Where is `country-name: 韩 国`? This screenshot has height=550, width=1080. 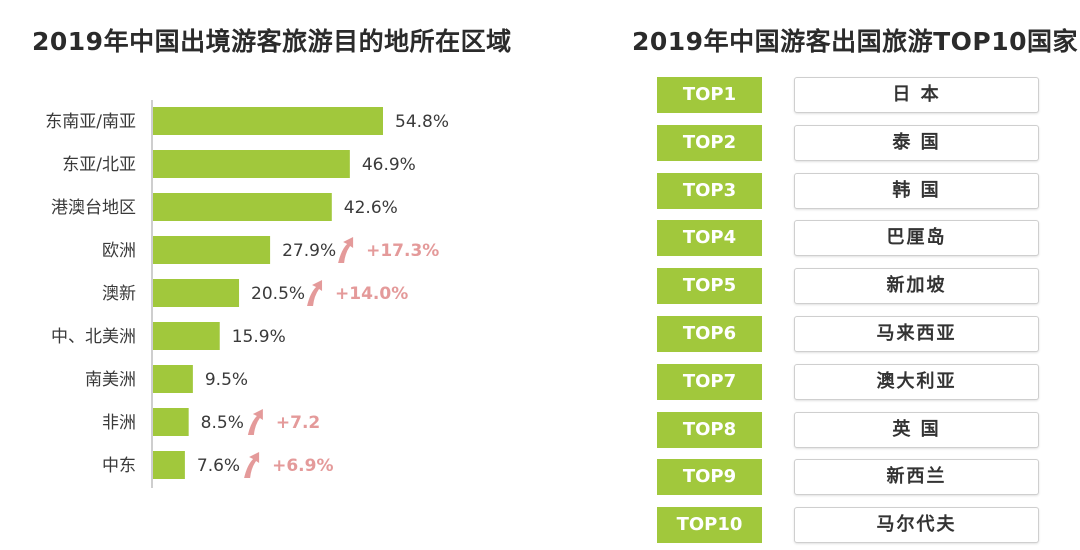
country-name: 韩 国 is located at coordinates (916, 190).